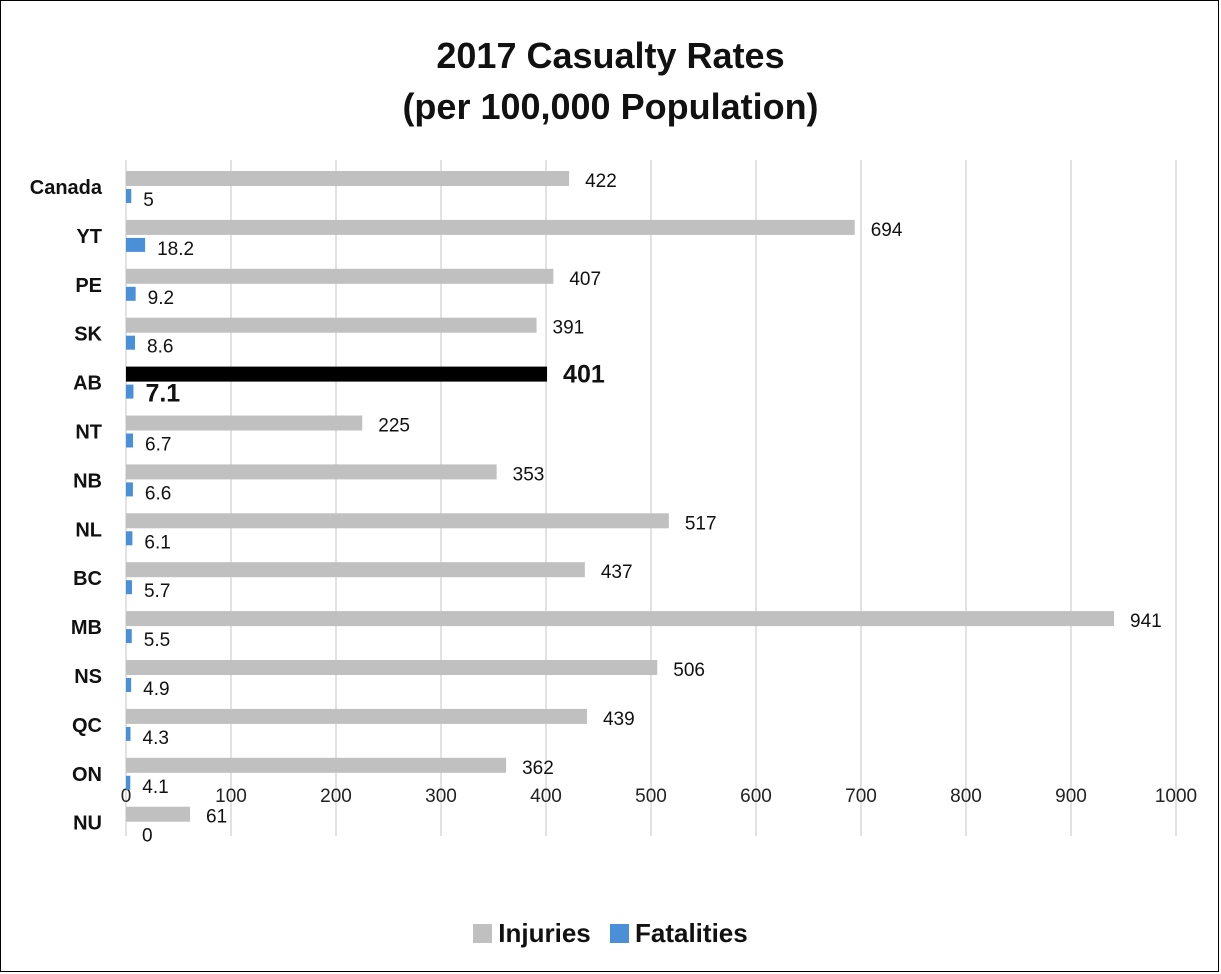 This screenshot has height=974, width=1221. I want to click on x-tick-label: 800, so click(966, 796).